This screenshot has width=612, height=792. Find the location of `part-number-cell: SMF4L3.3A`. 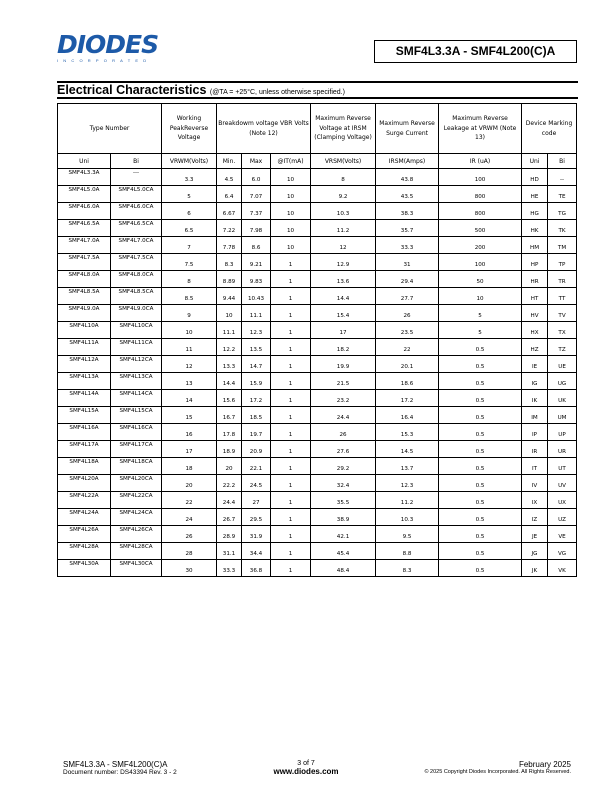

part-number-cell: SMF4L3.3A is located at coordinates (84, 177).